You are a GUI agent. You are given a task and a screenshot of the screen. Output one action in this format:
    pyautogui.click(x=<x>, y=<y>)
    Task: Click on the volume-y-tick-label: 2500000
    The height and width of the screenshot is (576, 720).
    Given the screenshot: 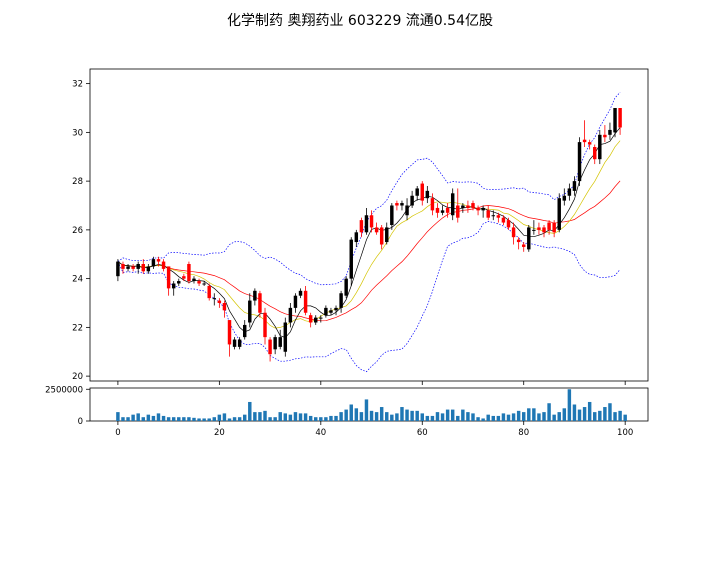 What is the action you would take?
    pyautogui.click(x=64, y=390)
    